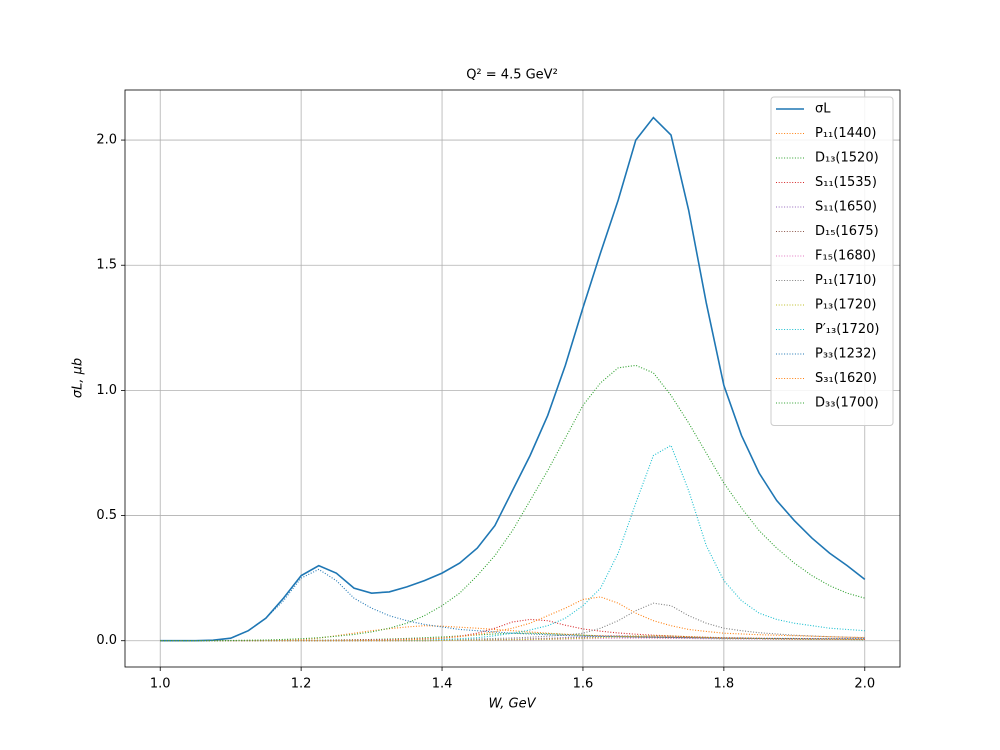 The height and width of the screenshot is (750, 1000). Describe the element at coordinates (846, 280) in the screenshot. I see `legend-label: P₁₁(1710)` at that location.